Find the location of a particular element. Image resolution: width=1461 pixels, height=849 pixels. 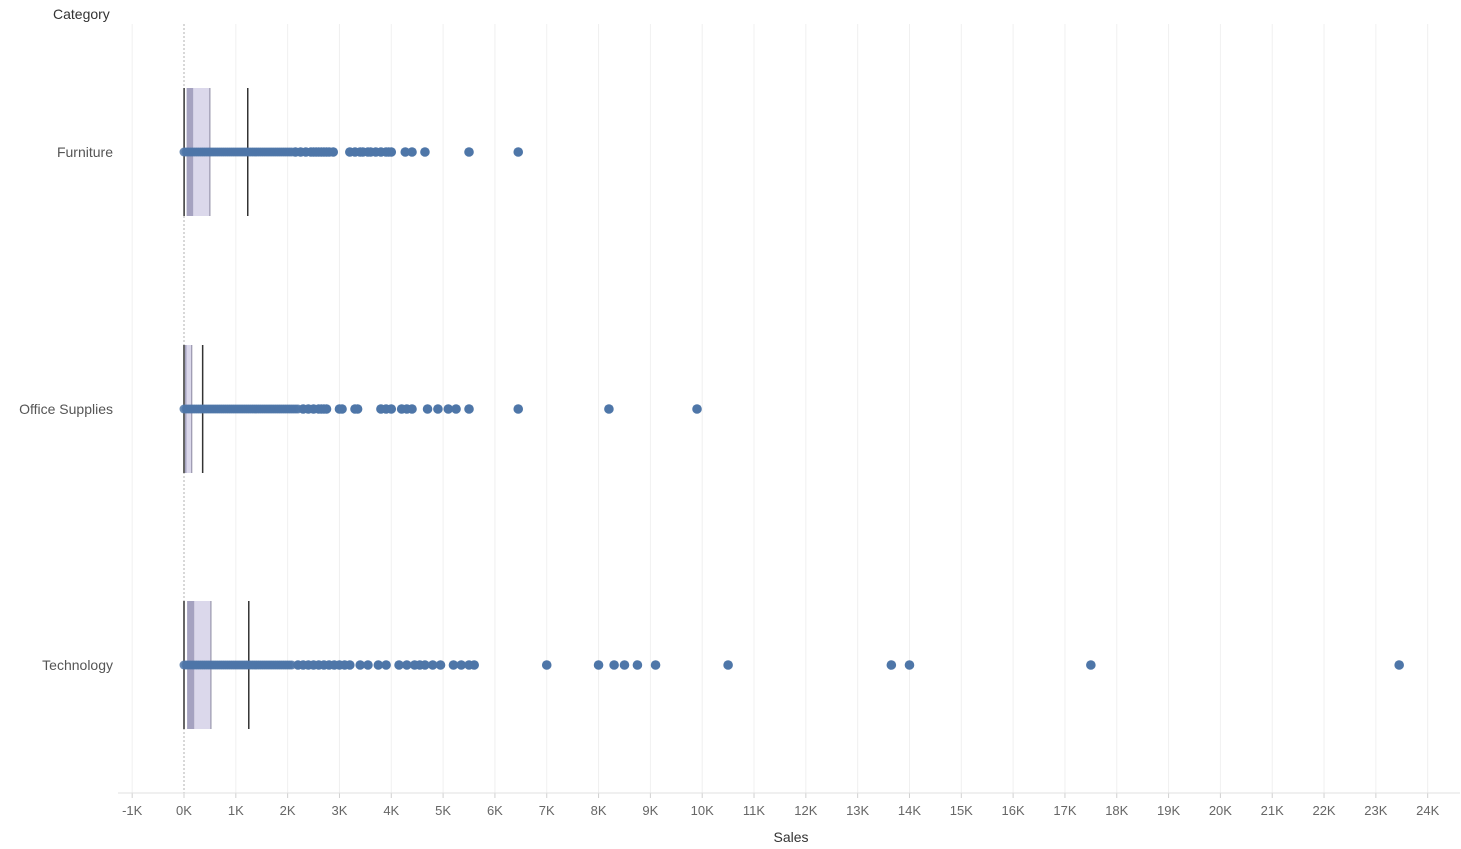

x-tick-label: 17K is located at coordinates (1064, 810).